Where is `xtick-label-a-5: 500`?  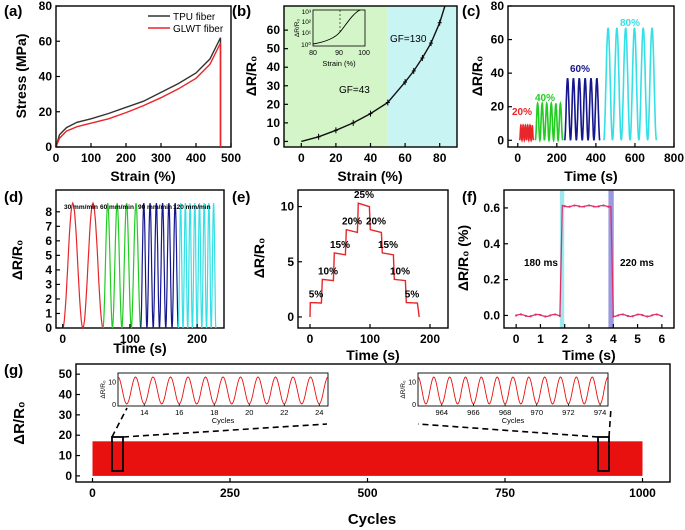 xtick-label-a-5: 500 is located at coordinates (231, 158).